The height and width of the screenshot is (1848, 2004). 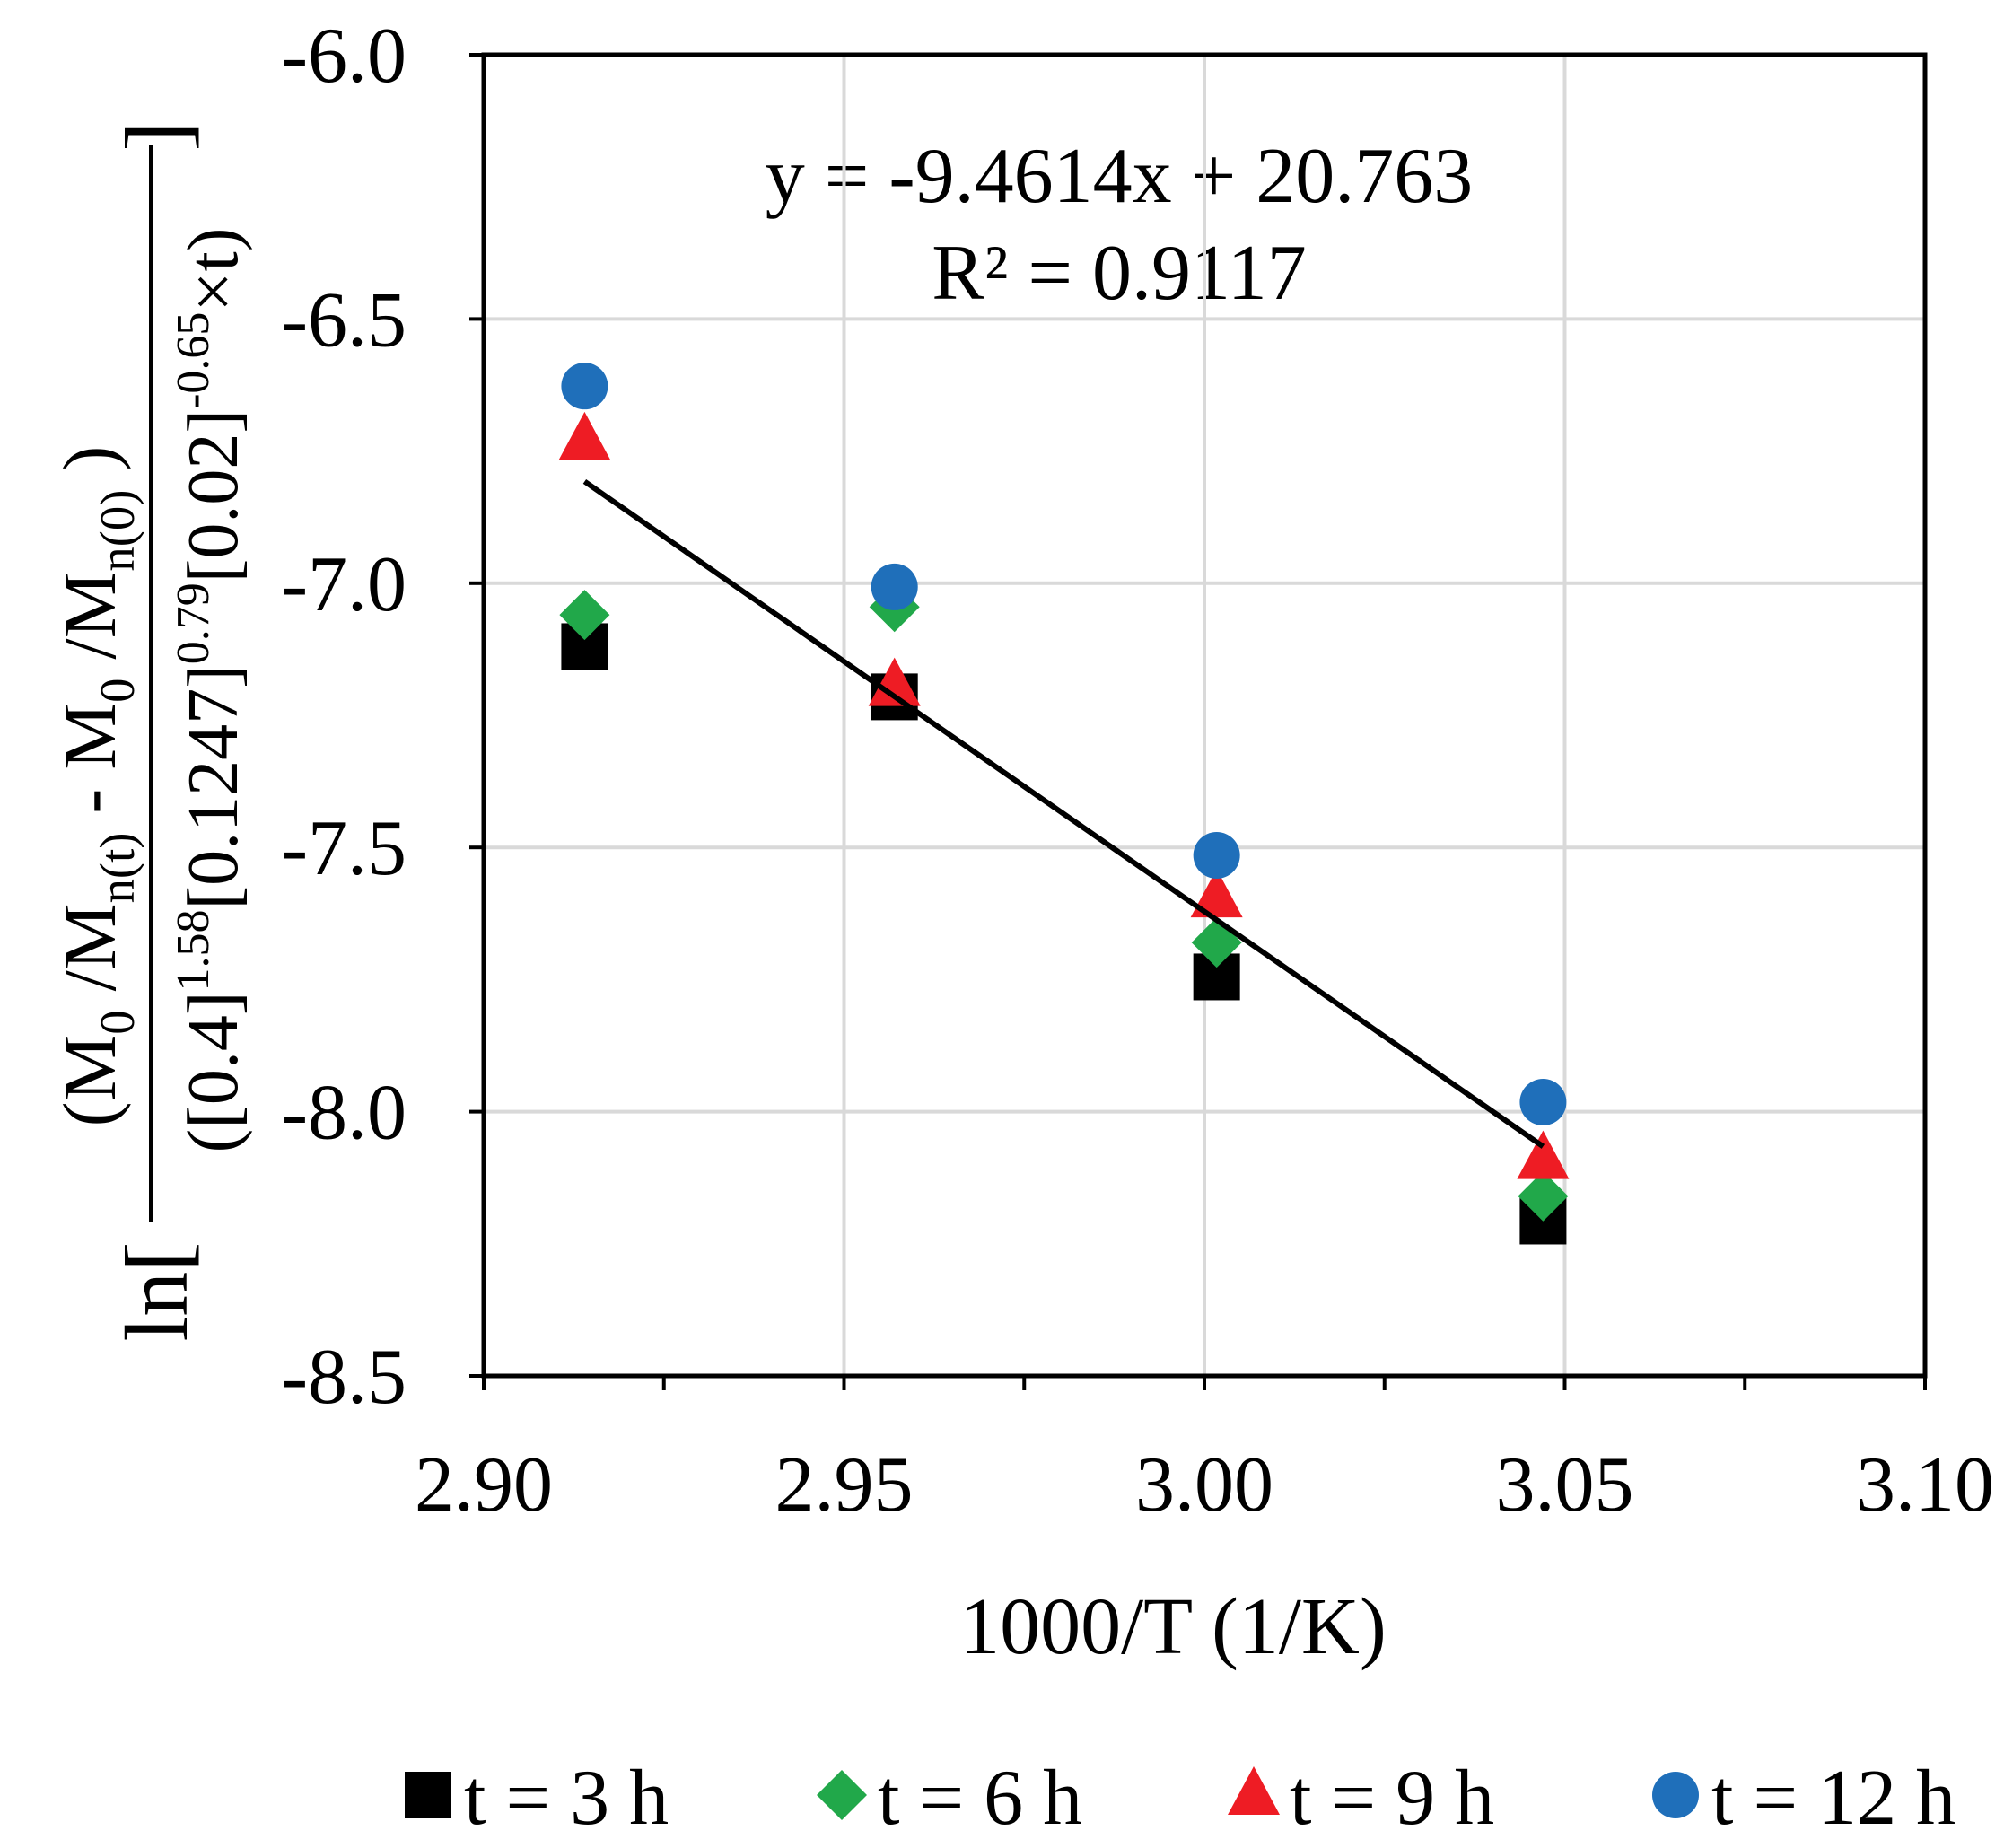 What do you see at coordinates (344, 848) in the screenshot?
I see `y-tick-label: -7.5` at bounding box center [344, 848].